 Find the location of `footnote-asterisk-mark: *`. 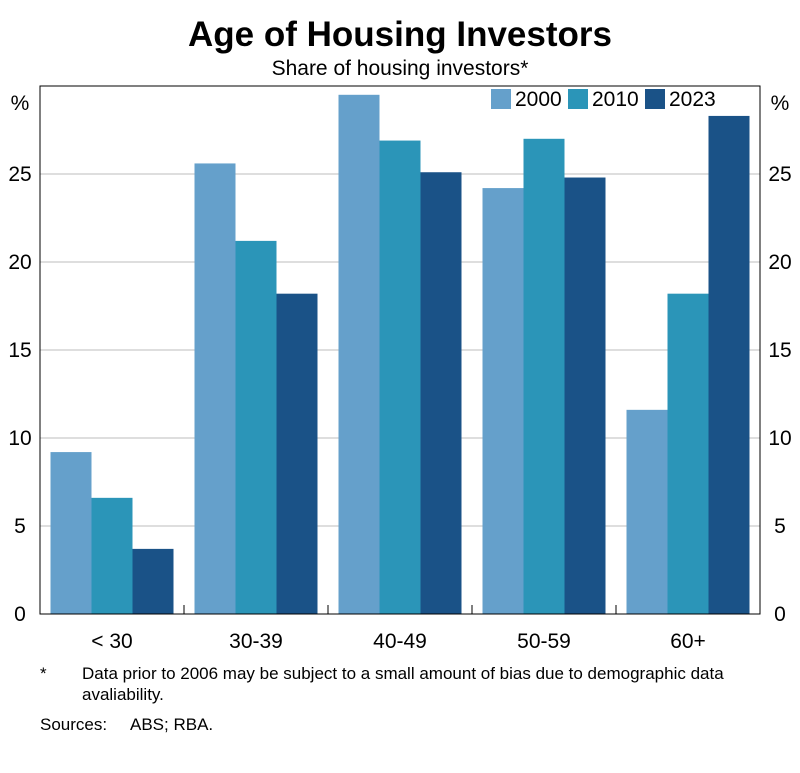

footnote-asterisk-mark: * is located at coordinates (43, 673).